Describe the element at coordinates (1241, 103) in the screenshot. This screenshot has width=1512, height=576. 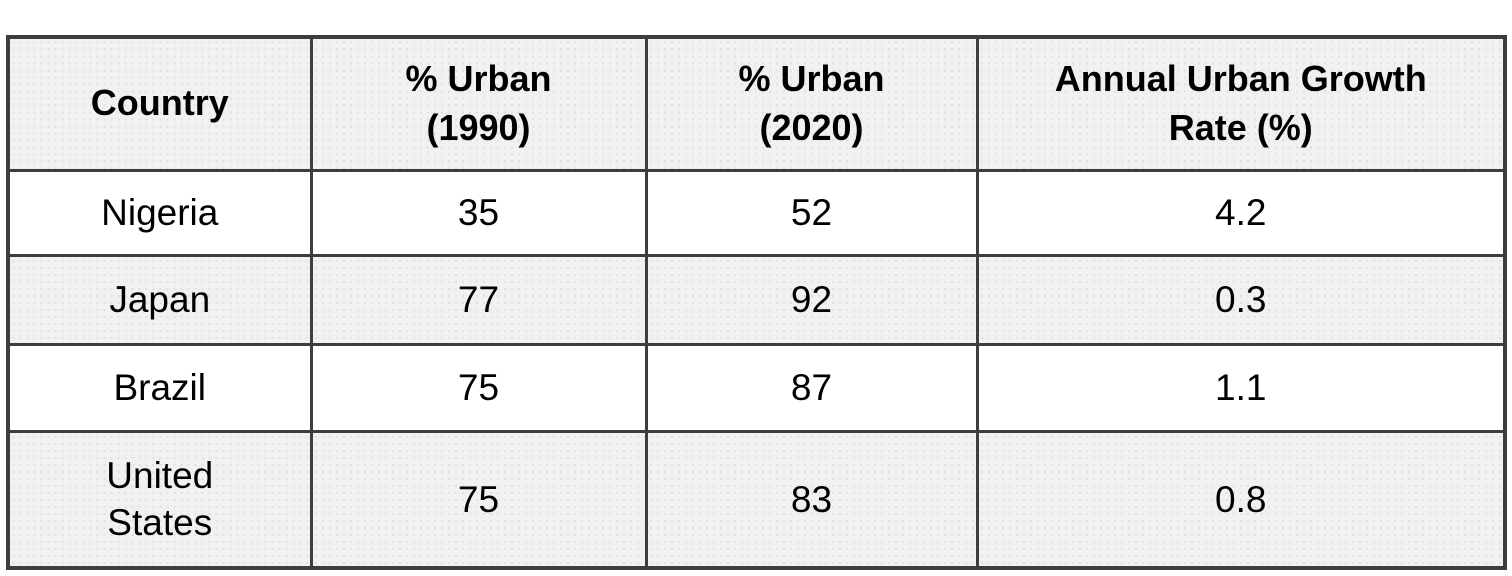
I see `column-header-growth-rate: Annual Urban Growth Rate (%)` at that location.